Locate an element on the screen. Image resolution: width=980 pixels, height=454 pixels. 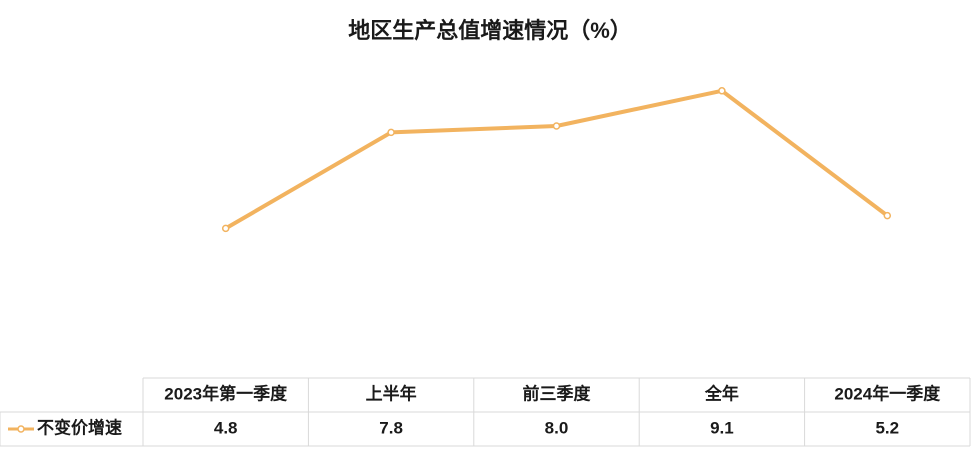
x-tick-label: 2024年一季度 is located at coordinates (887, 393).